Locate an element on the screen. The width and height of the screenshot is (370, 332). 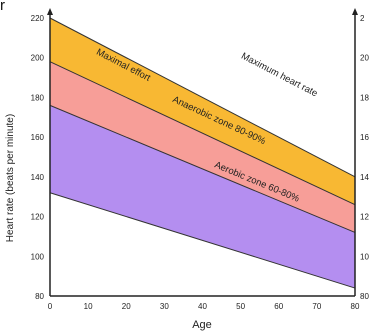
right-tick-label: 18 is located at coordinates (364, 97).